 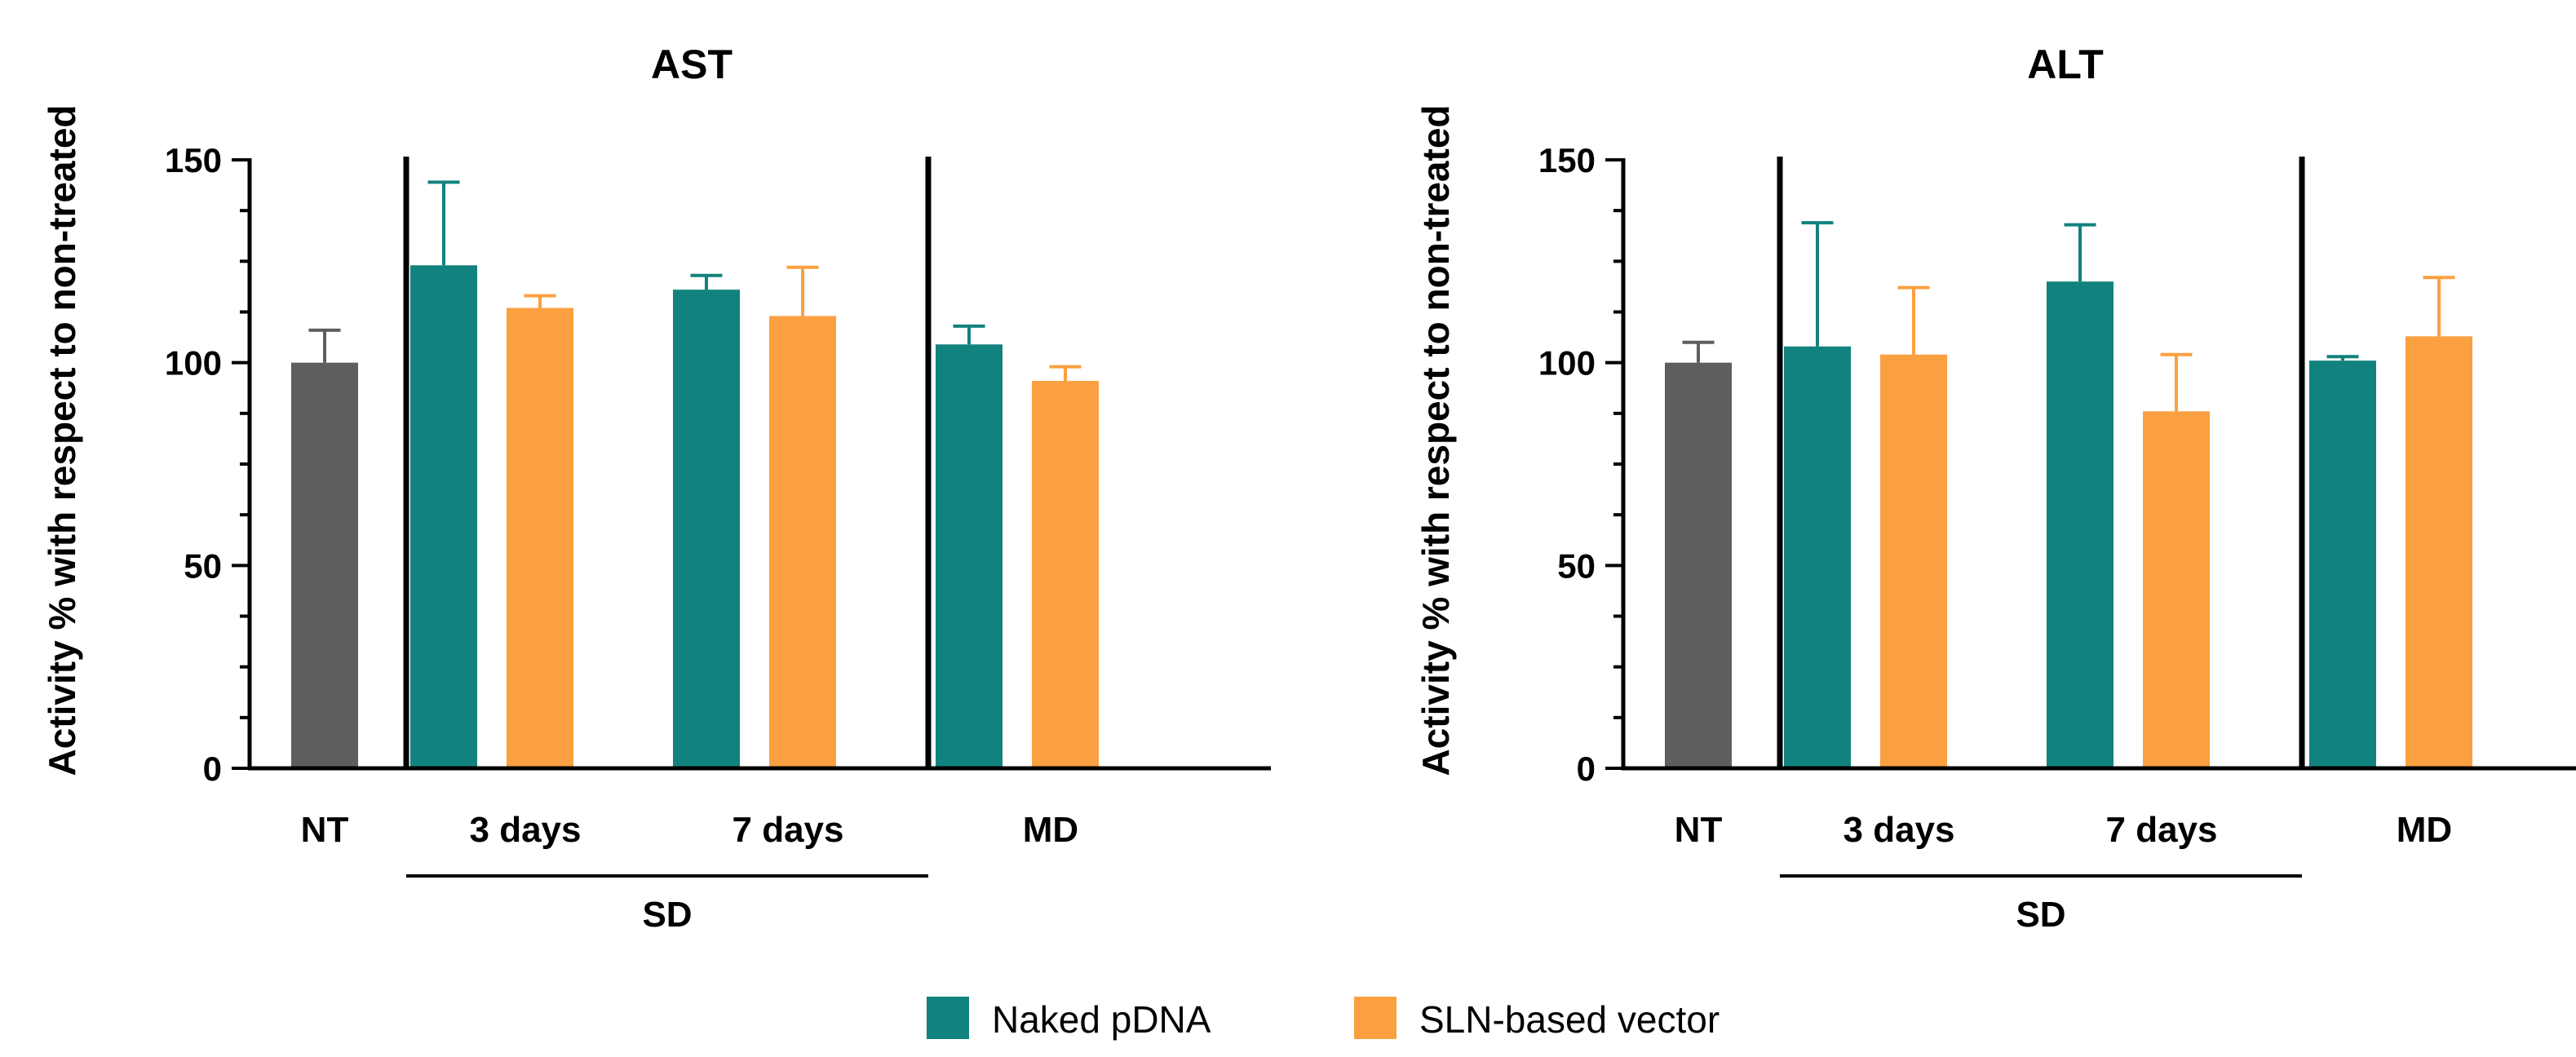 What do you see at coordinates (1101, 1019) in the screenshot?
I see `legend-label-naked-pdna: Naked pDNA` at bounding box center [1101, 1019].